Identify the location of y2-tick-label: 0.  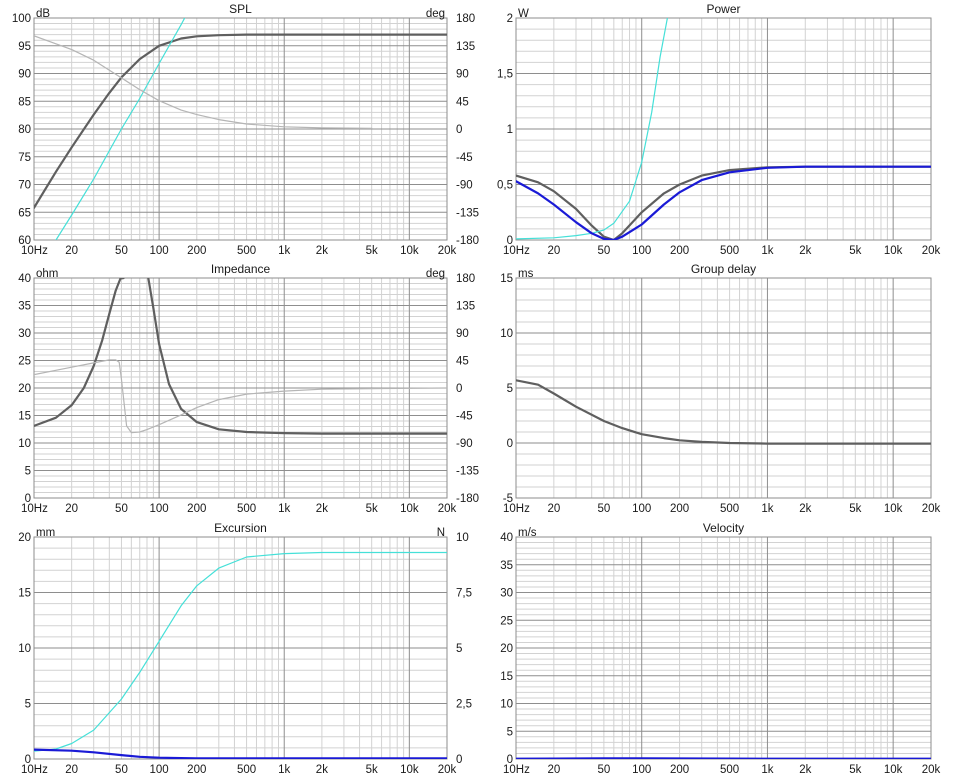
(459, 130).